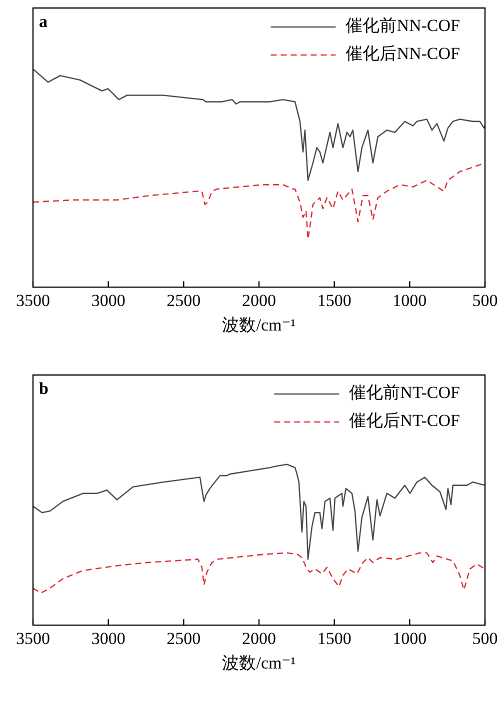 This screenshot has height=724, width=502. What do you see at coordinates (43, 388) in the screenshot?
I see `chart-title: b` at bounding box center [43, 388].